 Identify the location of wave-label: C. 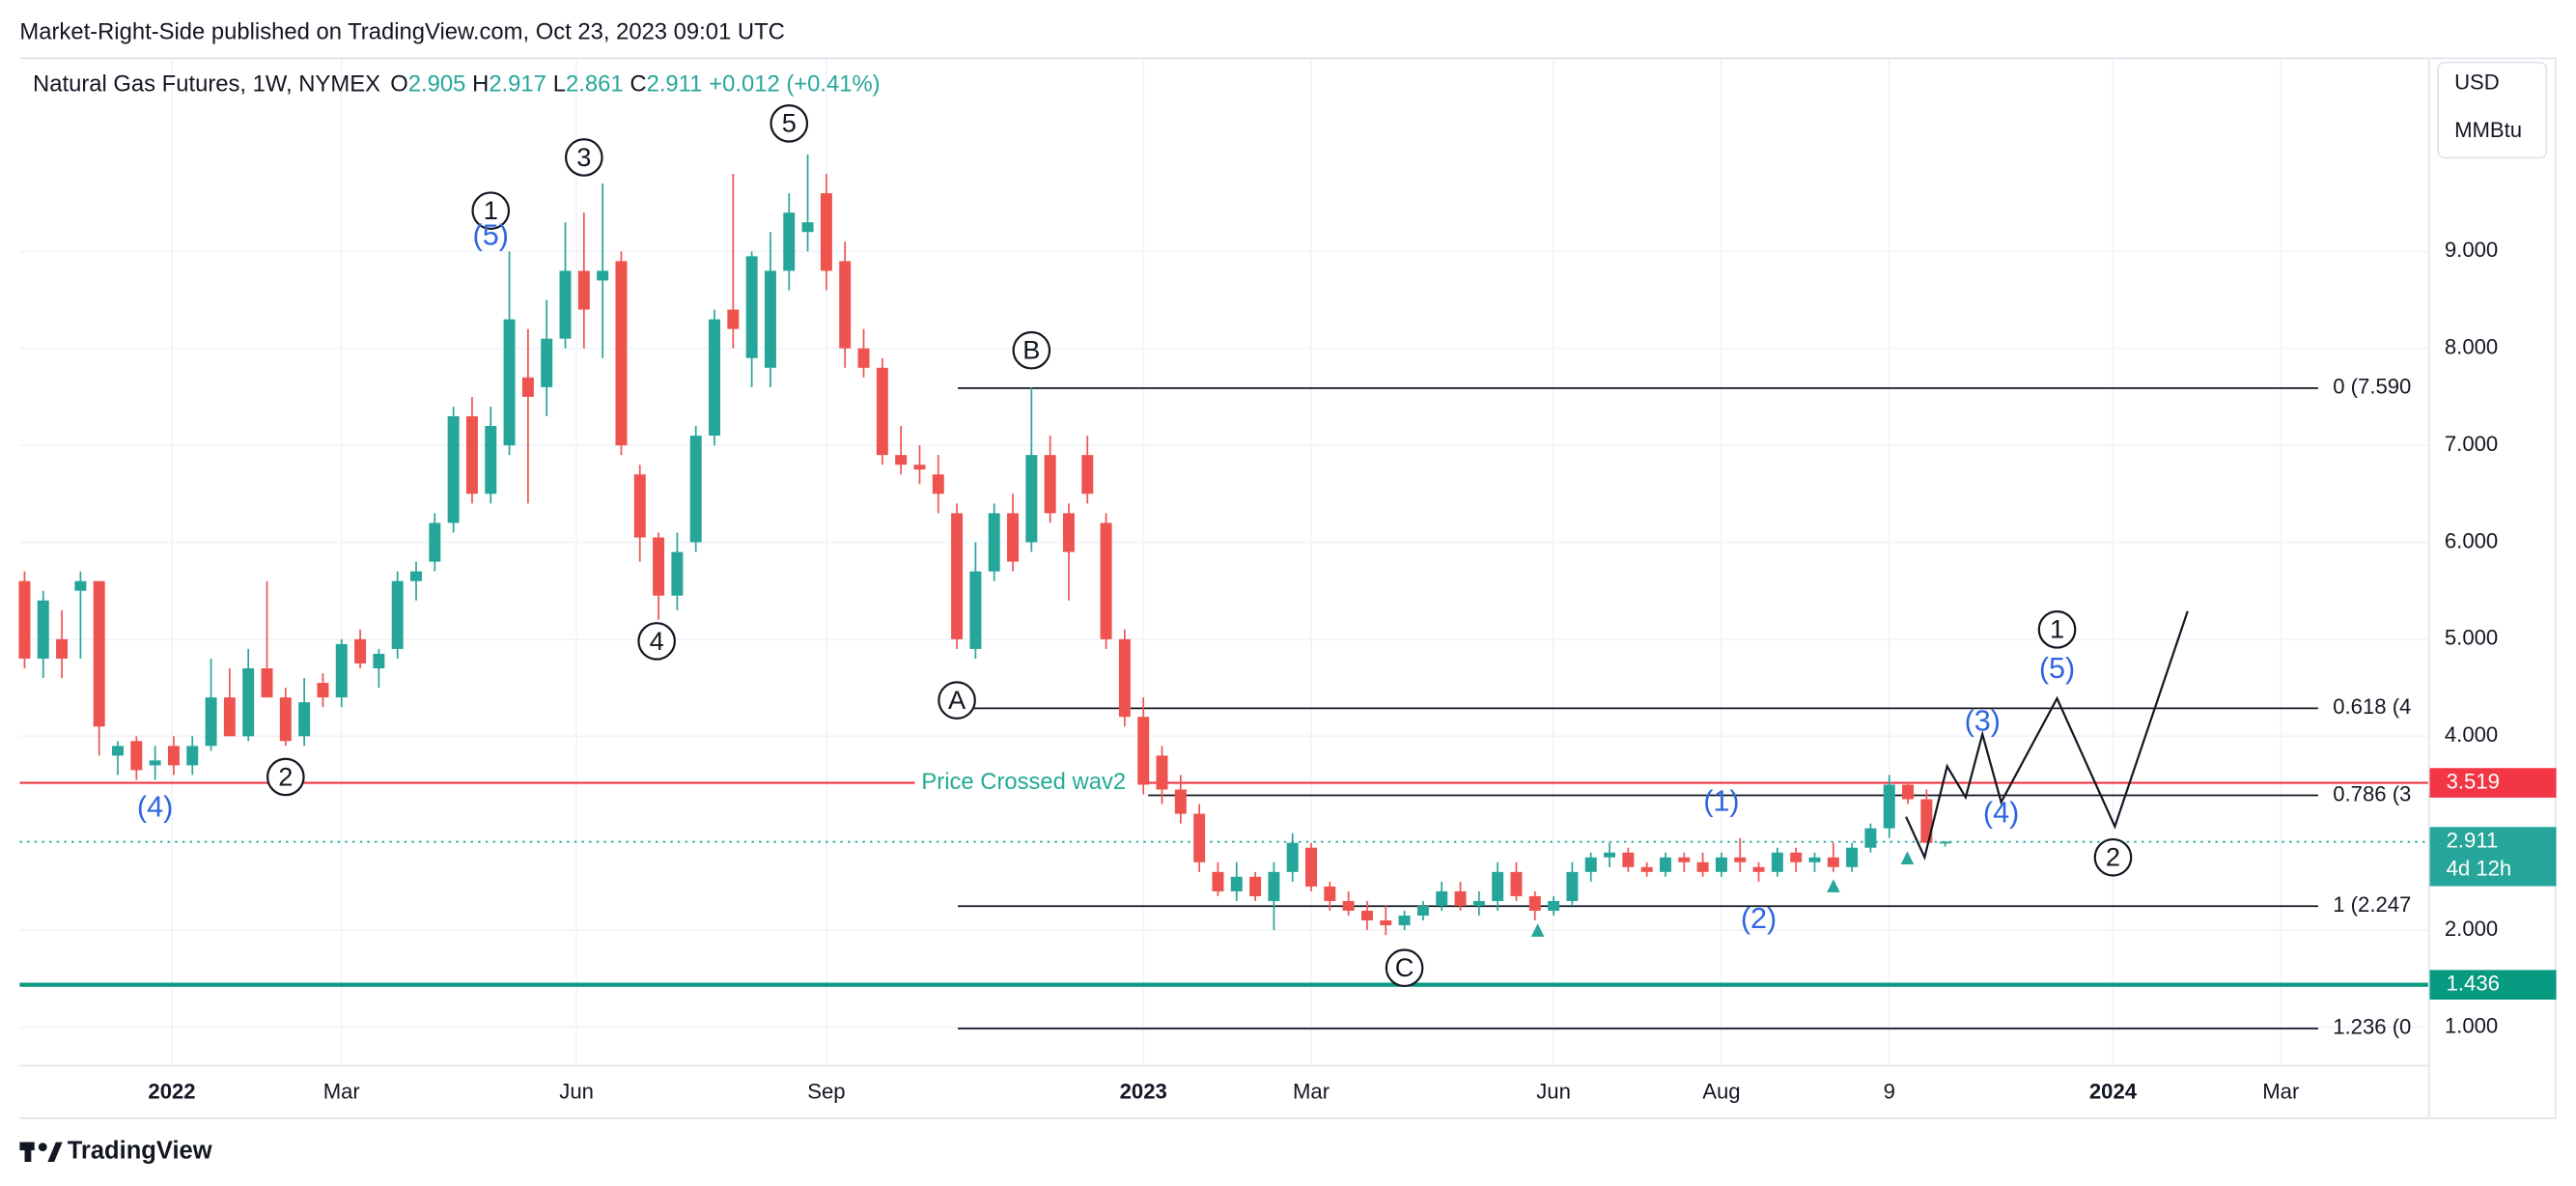
(1405, 967).